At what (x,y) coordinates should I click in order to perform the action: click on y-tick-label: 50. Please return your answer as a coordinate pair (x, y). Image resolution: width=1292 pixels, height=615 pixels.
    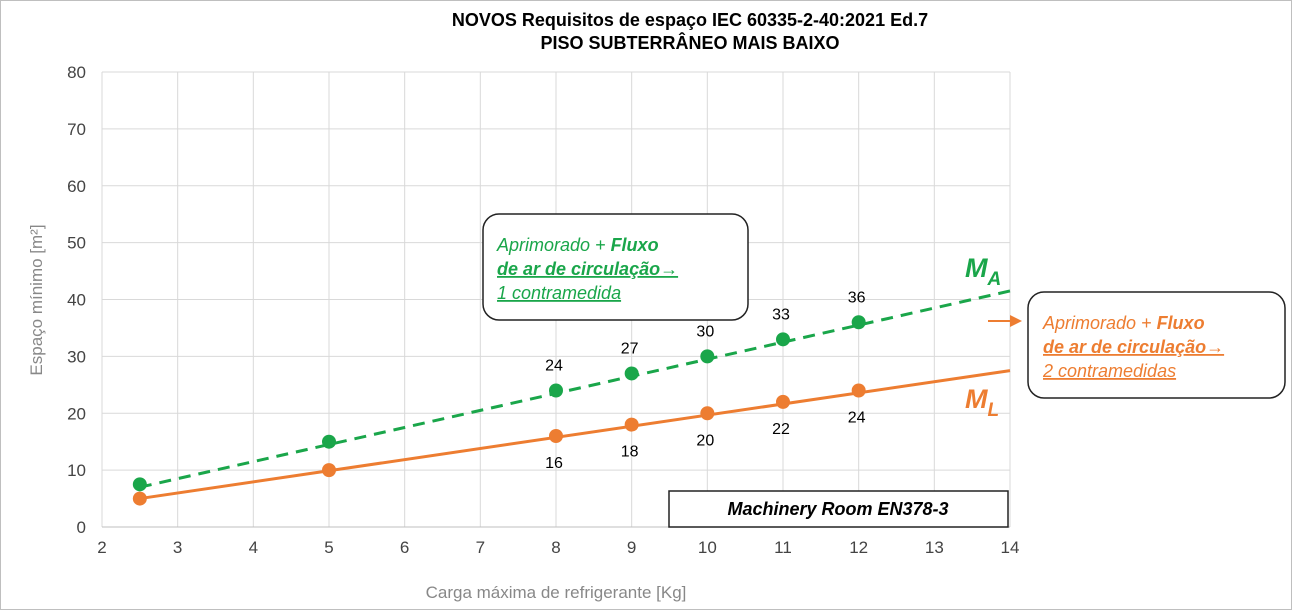
    Looking at the image, I should click on (76, 243).